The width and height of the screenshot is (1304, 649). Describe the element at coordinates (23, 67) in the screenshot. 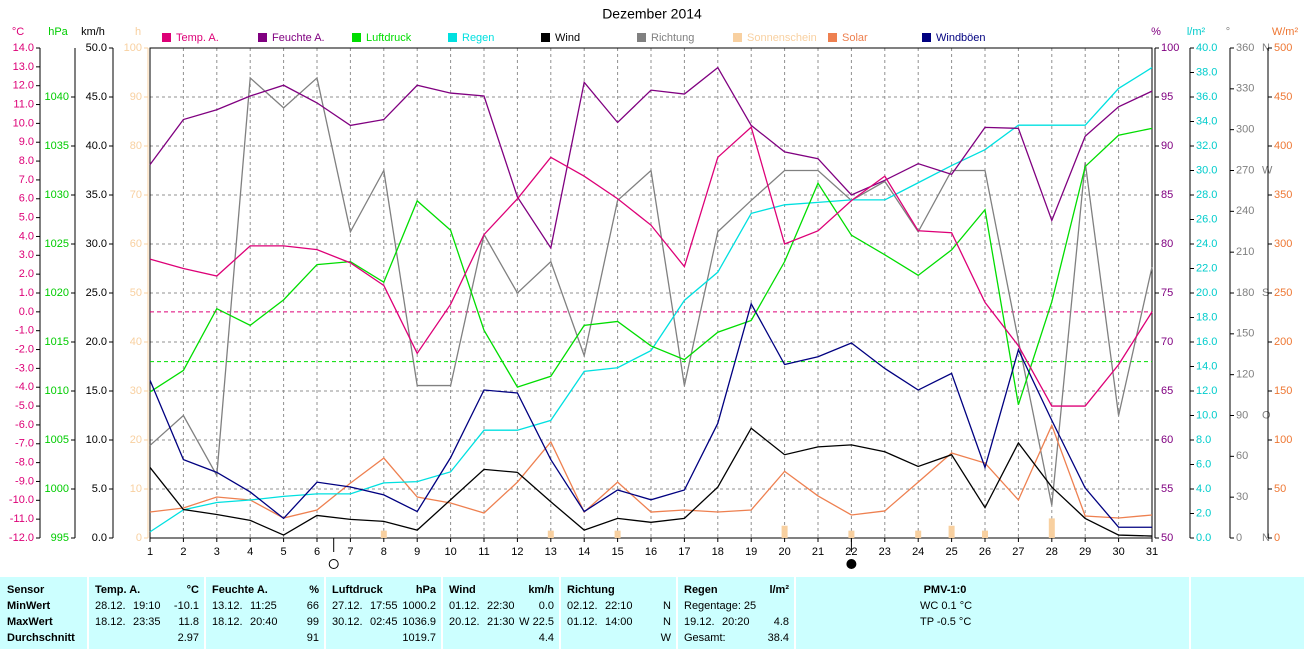

I see `y-tick-label: 13.0` at that location.